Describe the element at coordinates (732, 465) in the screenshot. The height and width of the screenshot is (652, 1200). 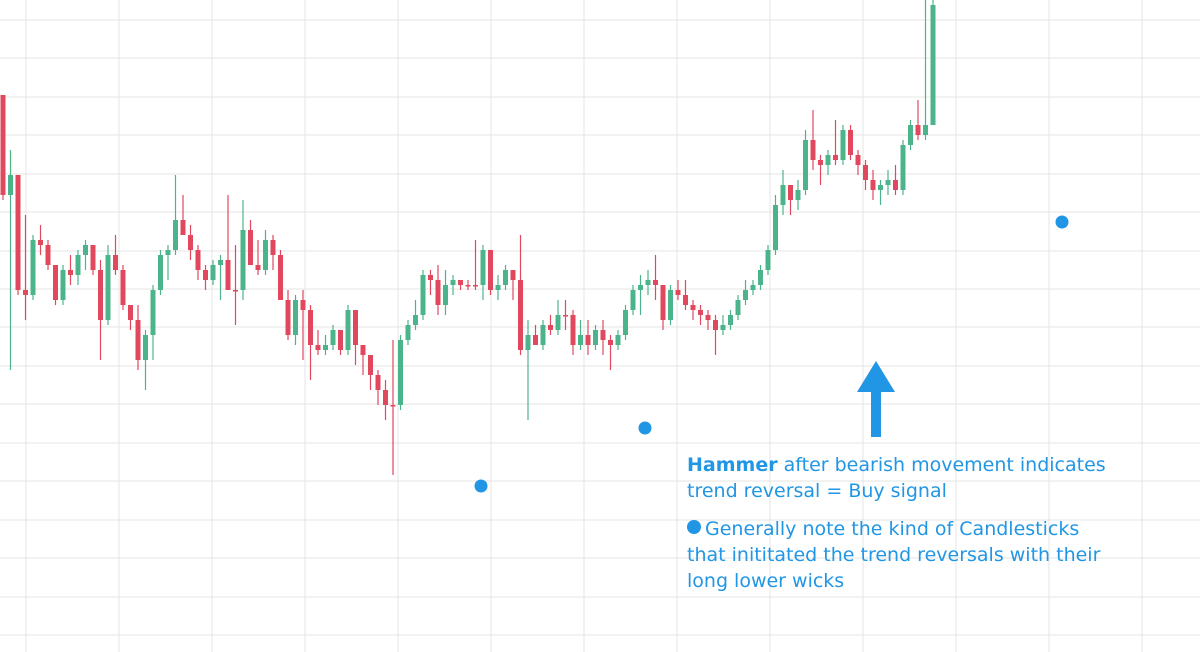
I see `hammer-label: Hammer` at that location.